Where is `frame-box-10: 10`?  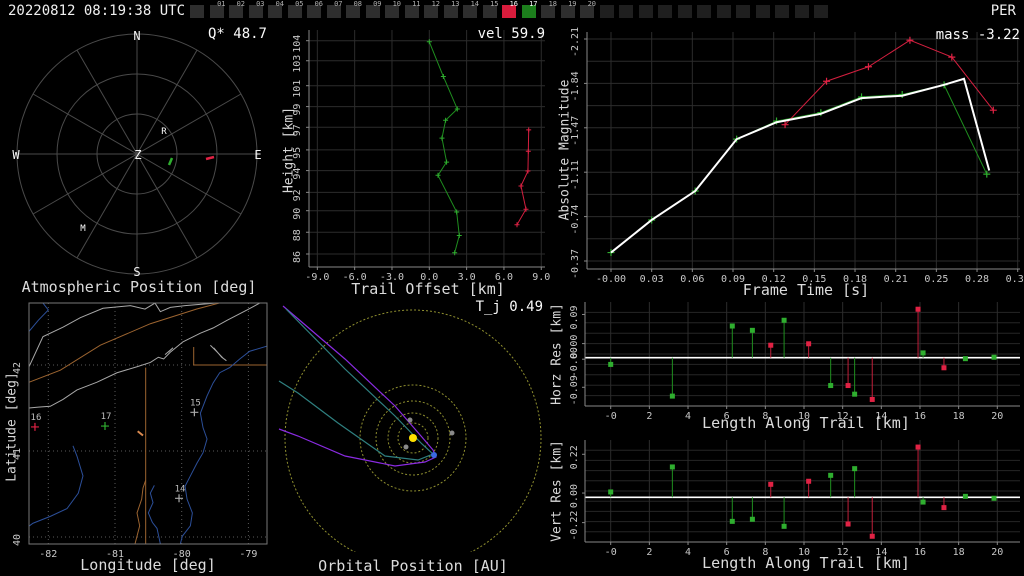 frame-box-10: 10 is located at coordinates (393, 9).